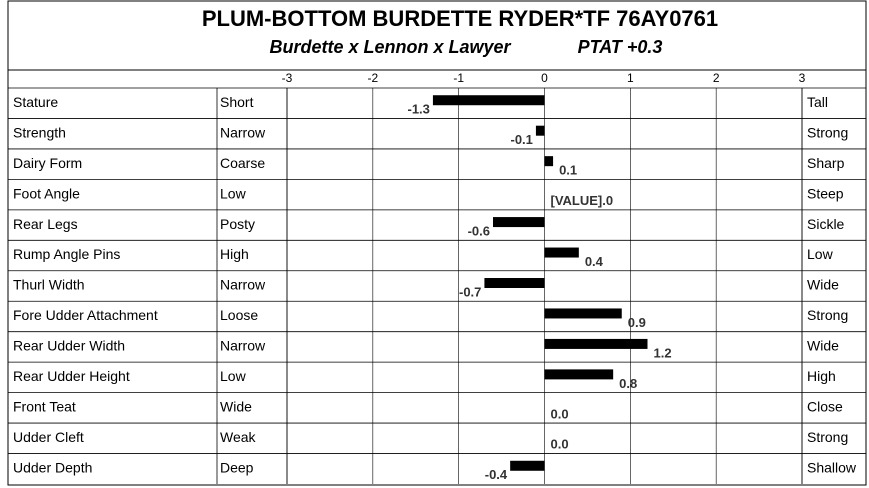 The image size is (869, 488). Describe the element at coordinates (372, 78) in the screenshot. I see `x-tick-label: -2` at that location.